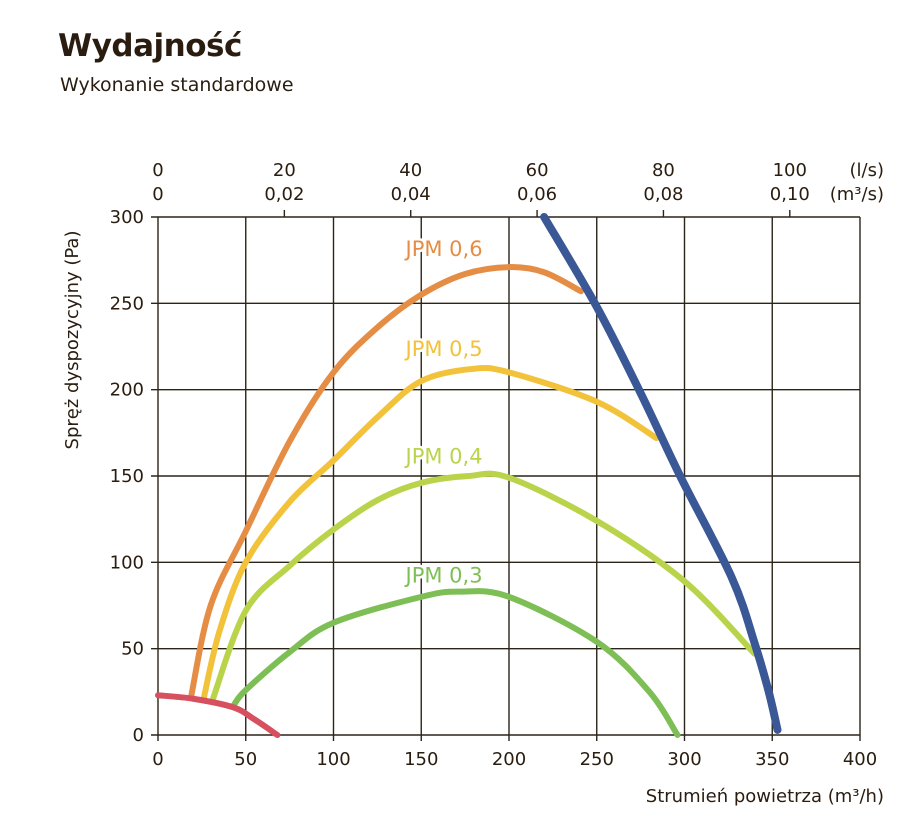  I want to click on y-tick-label: 150, so click(127, 476).